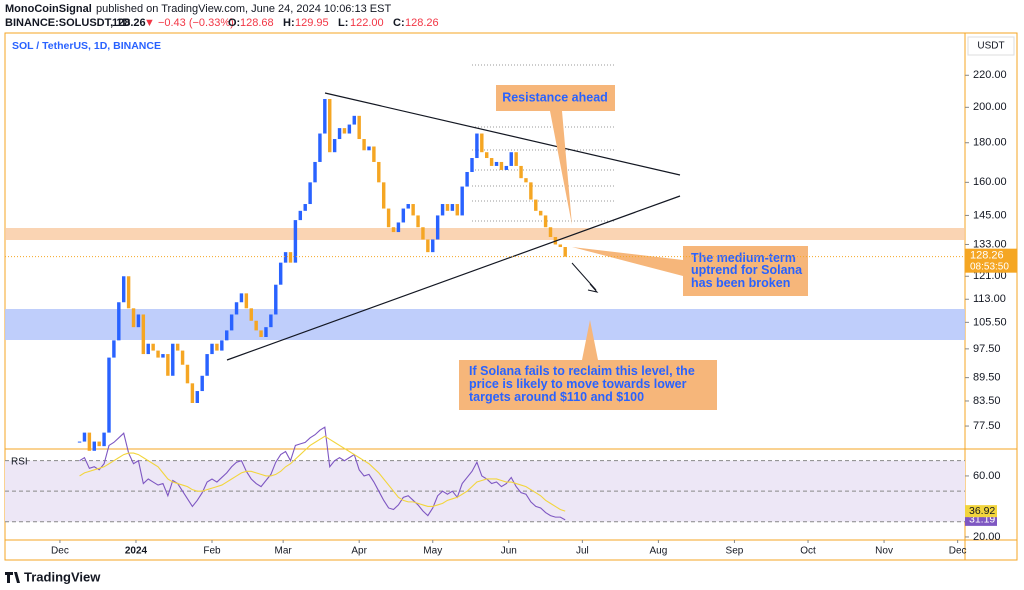 The image size is (1024, 590). What do you see at coordinates (257, 23) in the screenshot?
I see `ohlc-value: 128.68` at bounding box center [257, 23].